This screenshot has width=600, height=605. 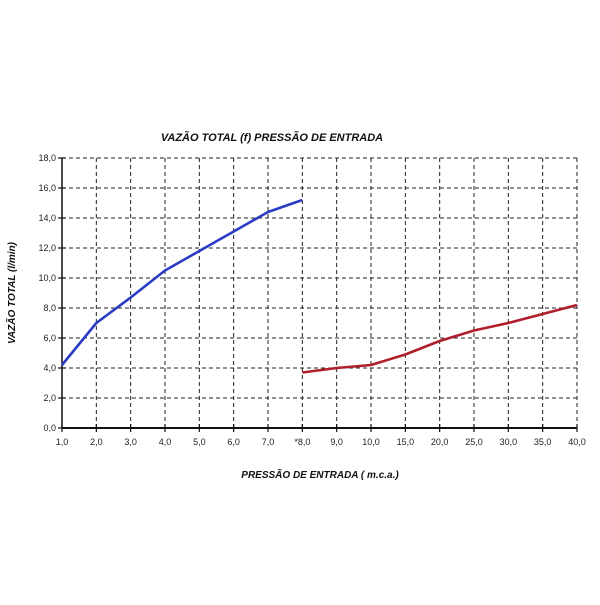 What do you see at coordinates (336, 442) in the screenshot?
I see `x-tick-label: 9,0` at bounding box center [336, 442].